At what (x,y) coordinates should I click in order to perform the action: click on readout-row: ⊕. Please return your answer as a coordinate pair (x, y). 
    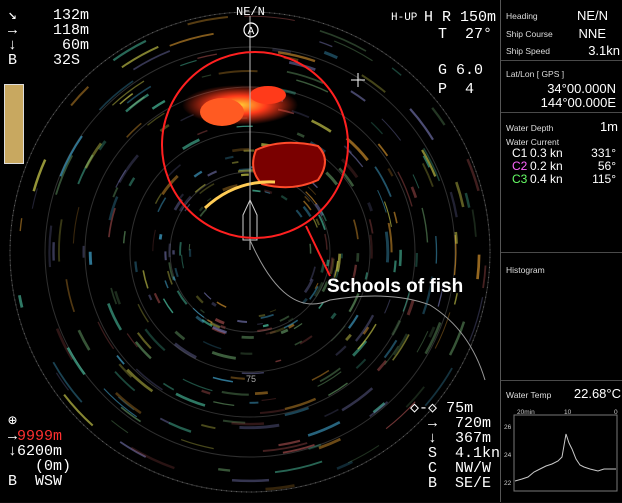
    Looking at the image, I should click on (39, 421).